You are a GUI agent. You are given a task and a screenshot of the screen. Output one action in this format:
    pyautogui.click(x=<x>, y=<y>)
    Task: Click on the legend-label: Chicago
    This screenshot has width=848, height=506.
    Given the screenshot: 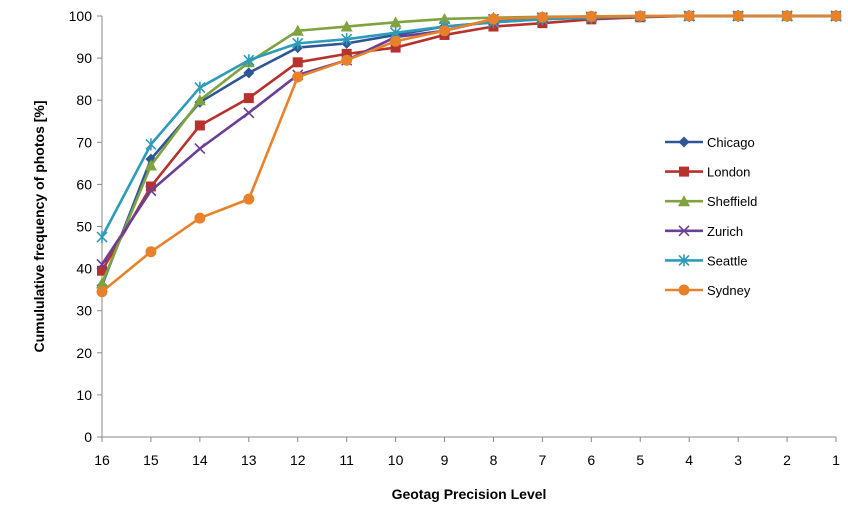 What is the action you would take?
    pyautogui.click(x=731, y=142)
    